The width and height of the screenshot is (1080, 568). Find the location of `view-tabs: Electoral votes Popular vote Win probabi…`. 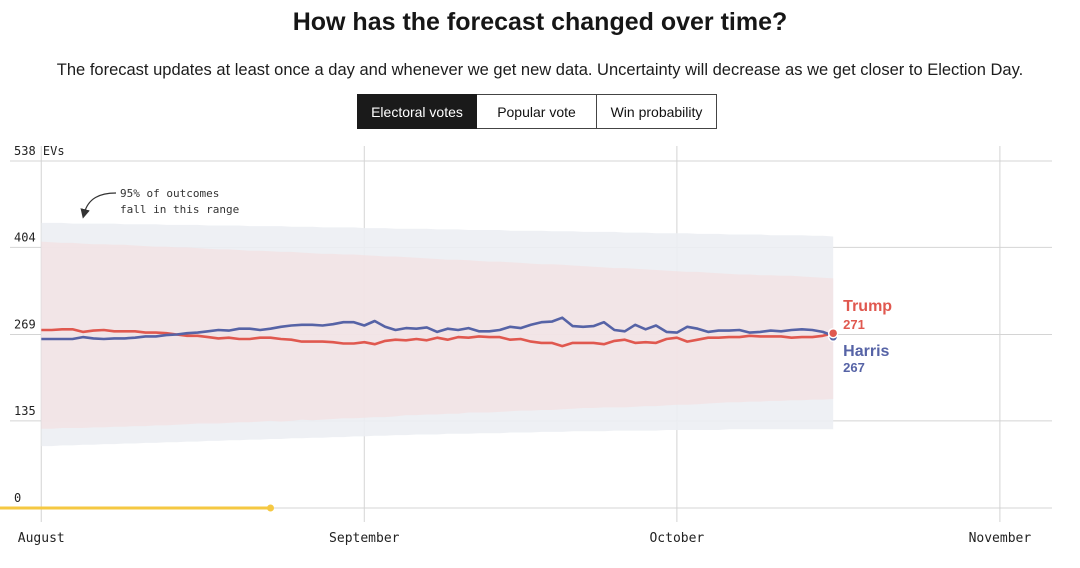

view-tabs: Electoral votes Popular vote Win probabi… is located at coordinates (537, 111).